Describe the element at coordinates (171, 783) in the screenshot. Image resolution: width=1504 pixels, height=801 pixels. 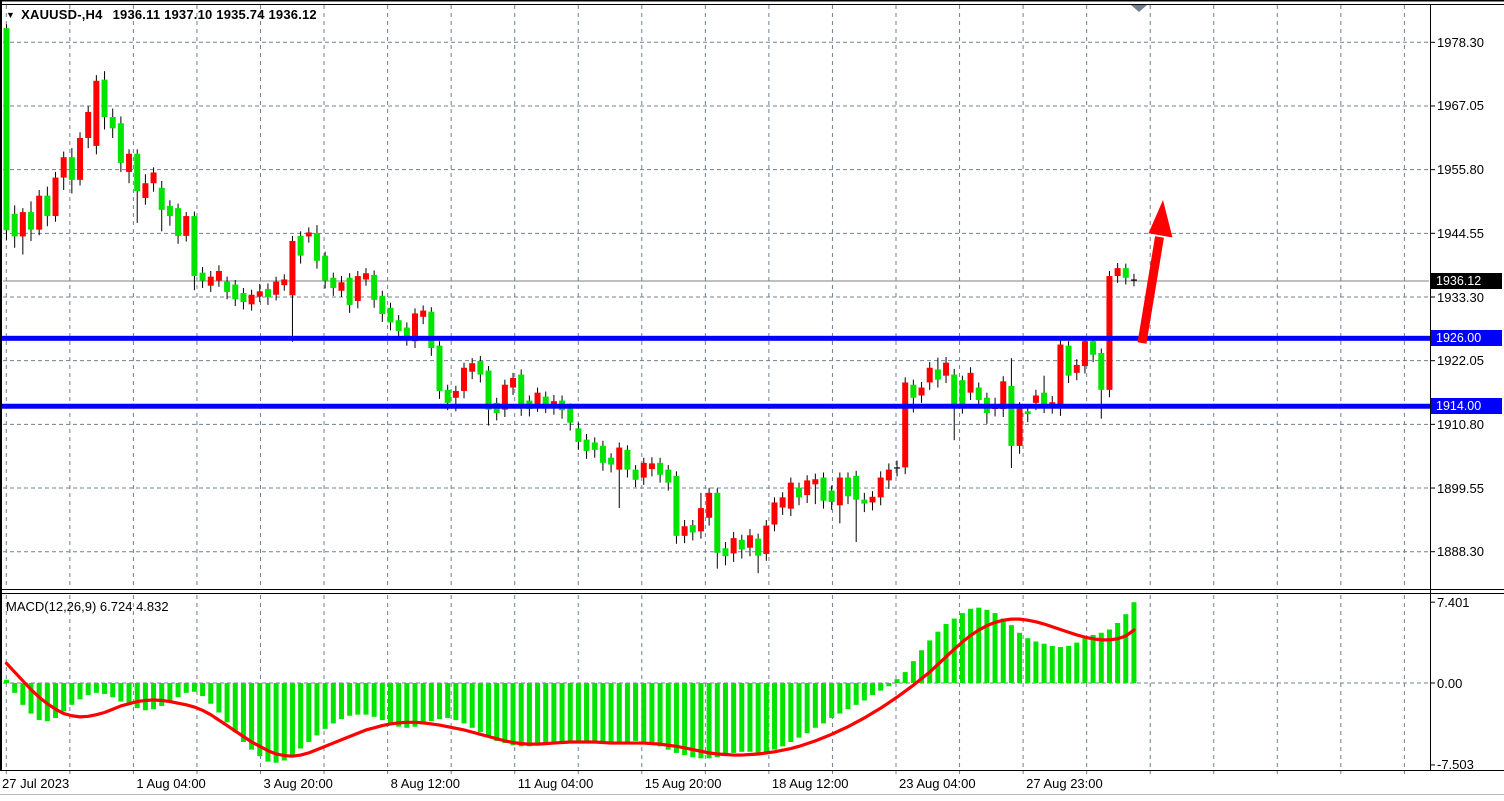
I see `time-tick-label: 1 Aug 04:00` at that location.